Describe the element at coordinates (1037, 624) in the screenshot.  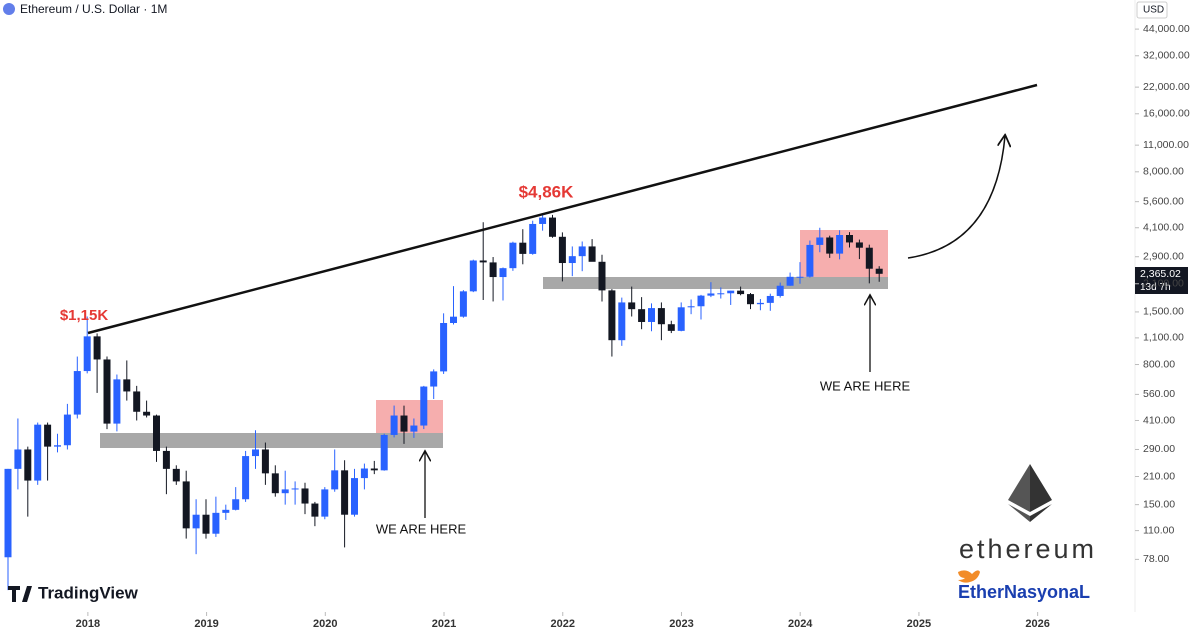
I see `x-tick-label: 2026` at that location.